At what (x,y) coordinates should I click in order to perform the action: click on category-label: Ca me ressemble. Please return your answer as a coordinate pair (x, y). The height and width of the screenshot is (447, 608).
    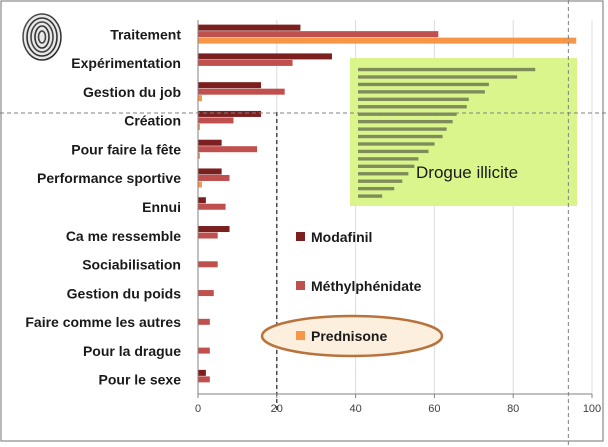
    Looking at the image, I should click on (123, 236).